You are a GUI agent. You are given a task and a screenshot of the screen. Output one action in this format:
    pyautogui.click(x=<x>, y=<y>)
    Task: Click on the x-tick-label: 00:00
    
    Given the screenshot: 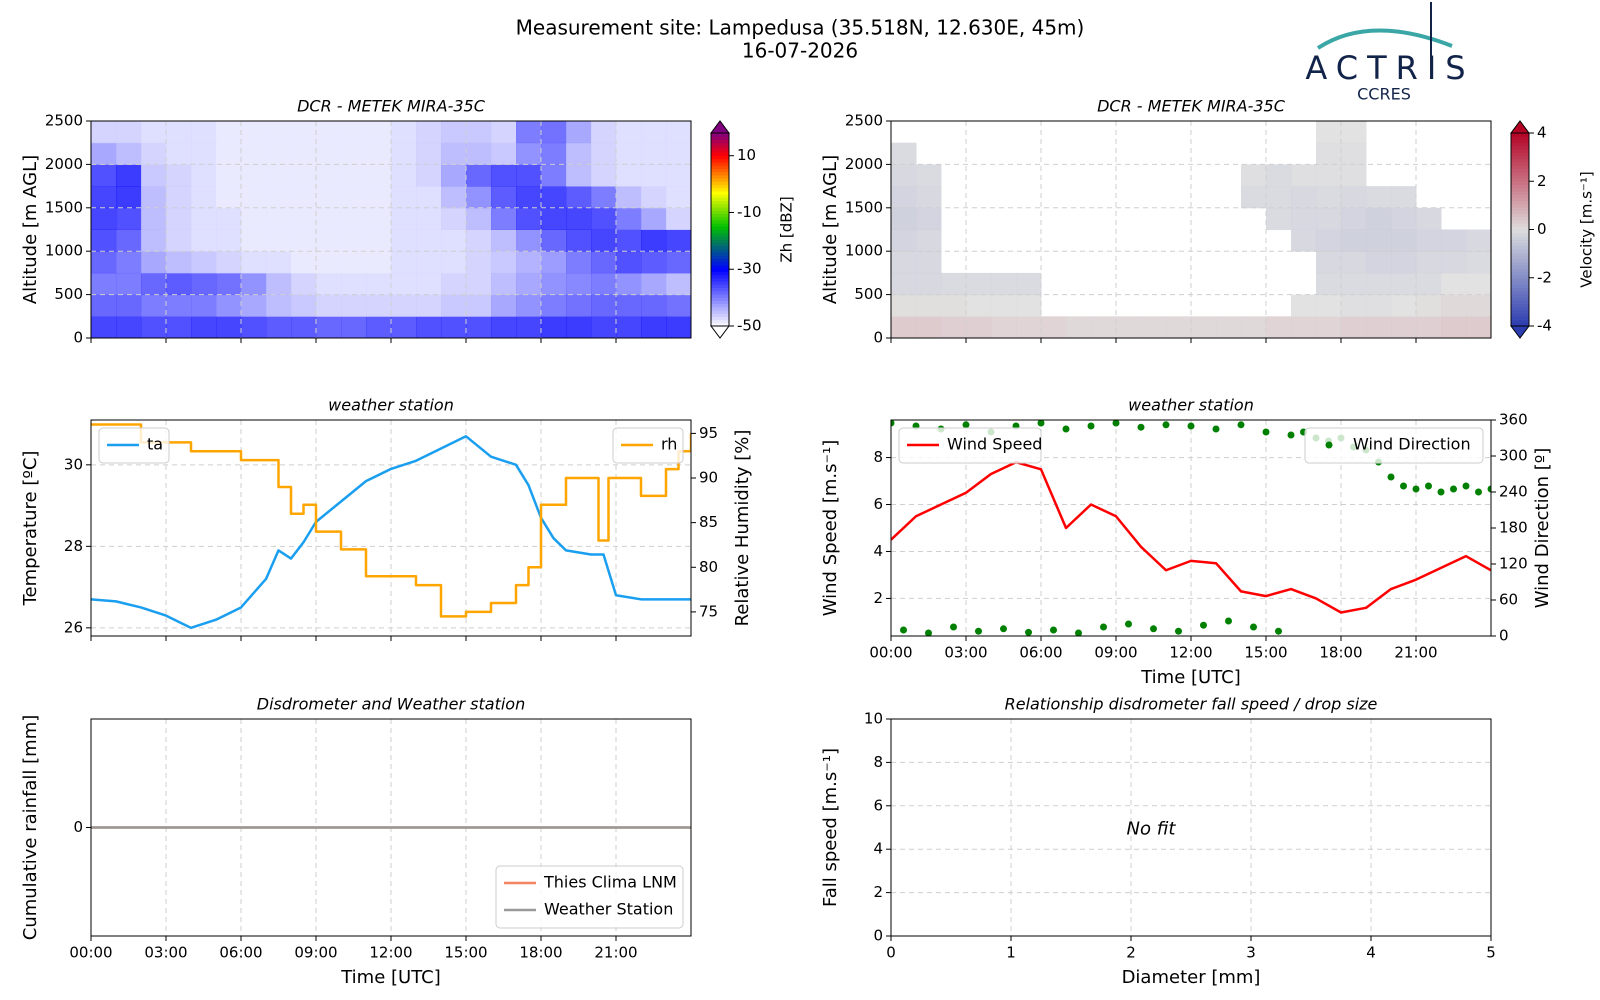 What is the action you would take?
    pyautogui.click(x=890, y=653)
    